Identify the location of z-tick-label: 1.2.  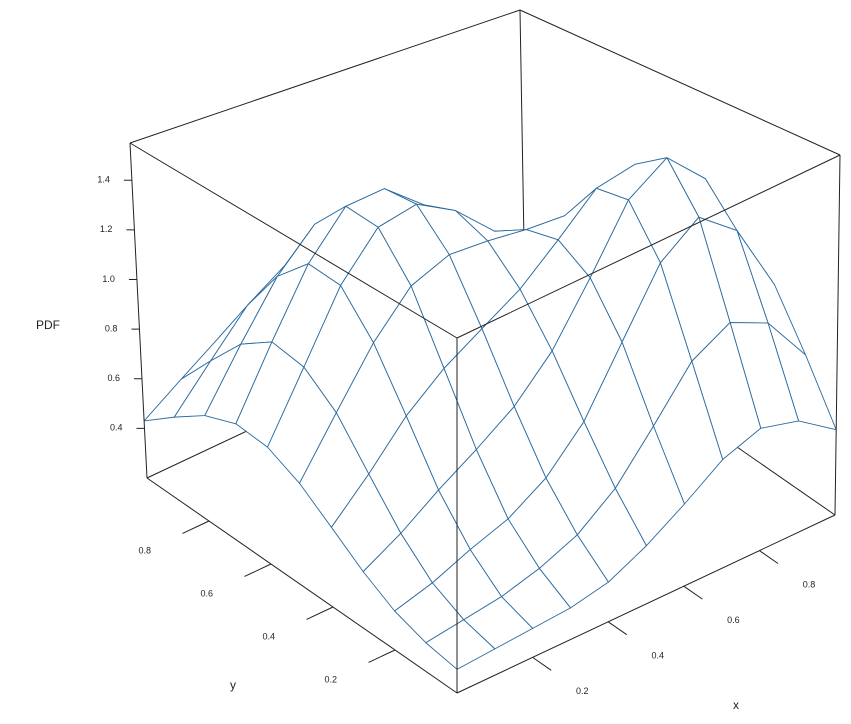
(106, 229).